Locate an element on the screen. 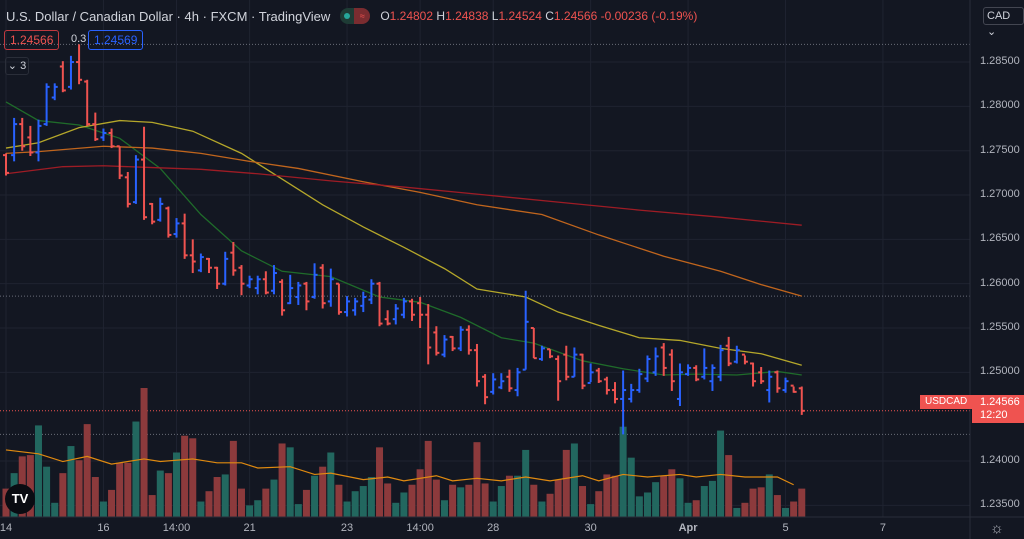  tradingview-logo: TV is located at coordinates (20, 499).